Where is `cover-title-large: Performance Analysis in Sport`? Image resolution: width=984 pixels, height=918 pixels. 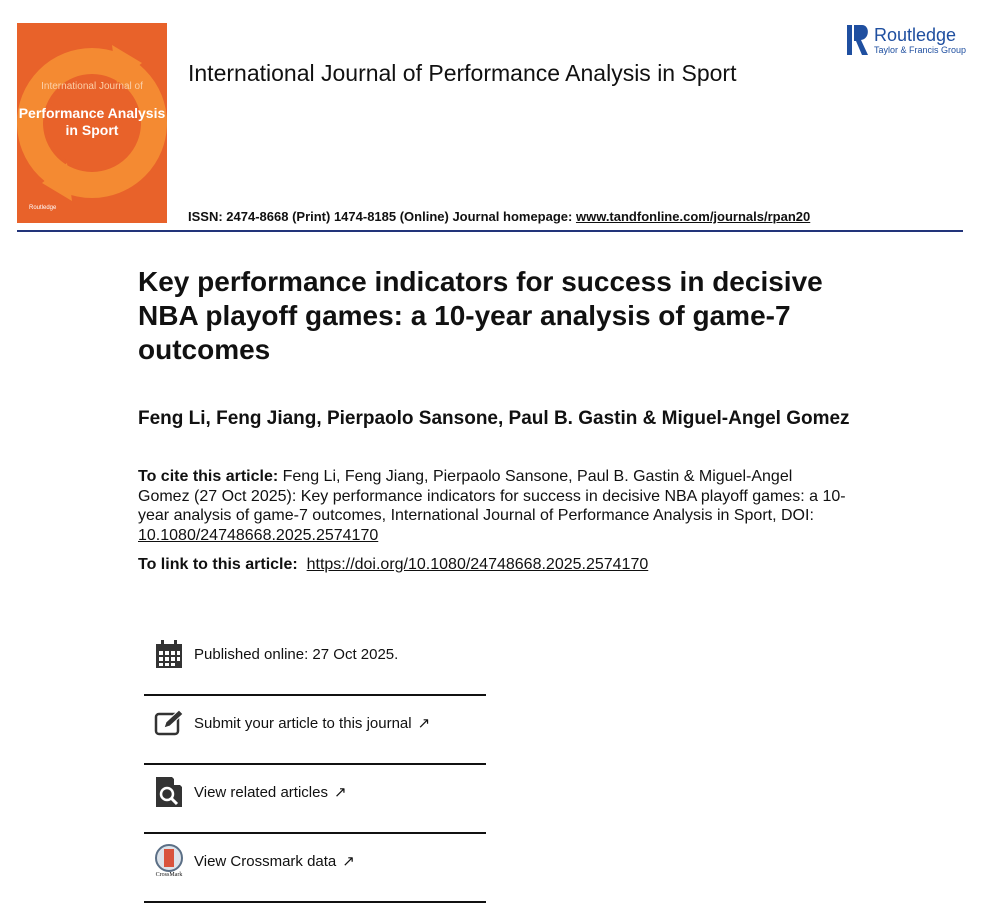
cover-title-large: Performance Analysis in Sport is located at coordinates (92, 121).